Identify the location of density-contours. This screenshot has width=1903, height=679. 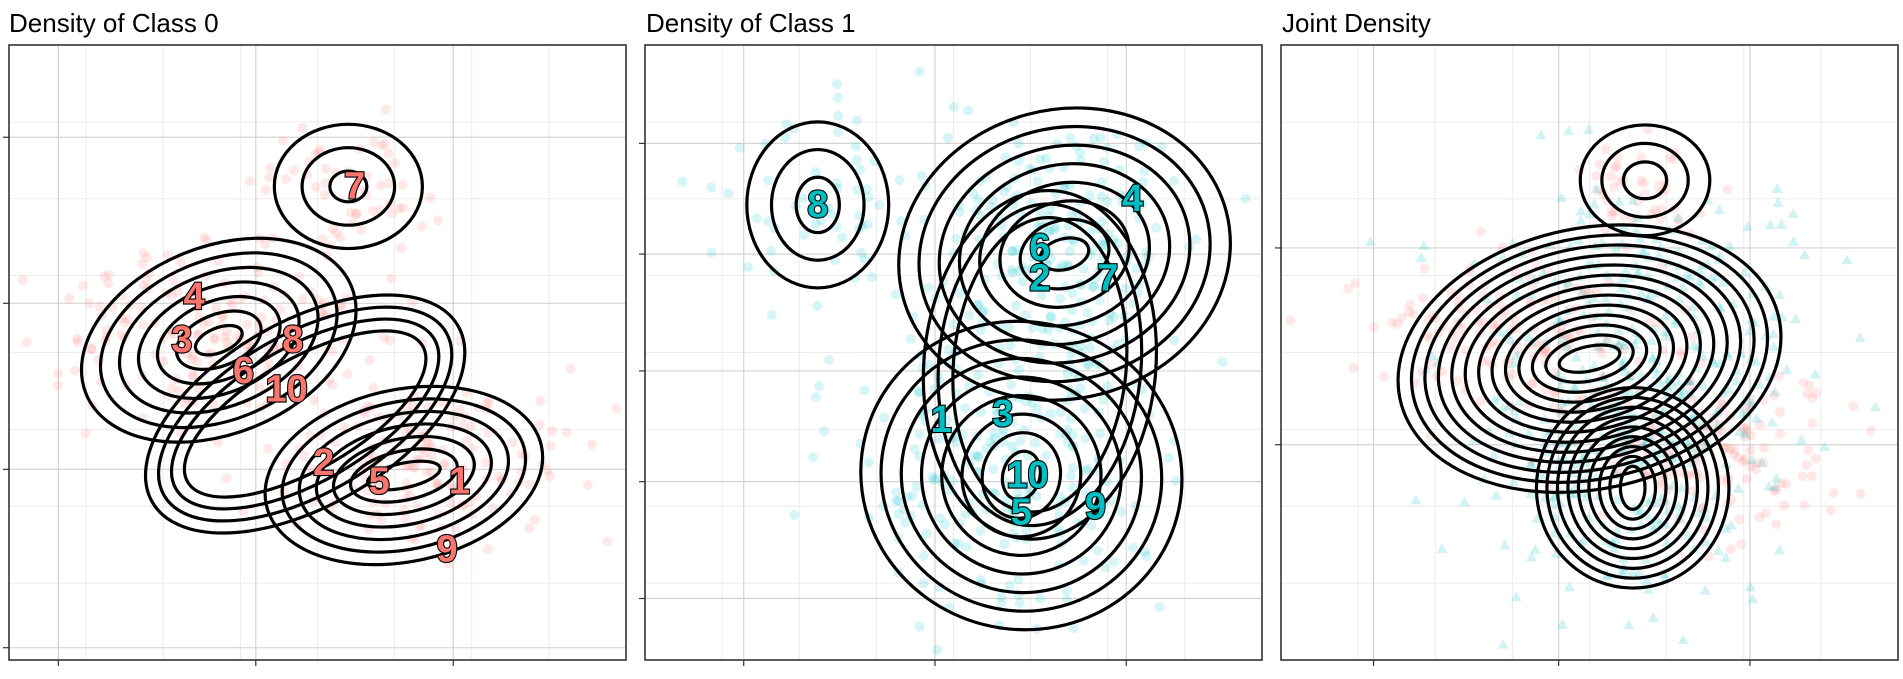
(1589, 356).